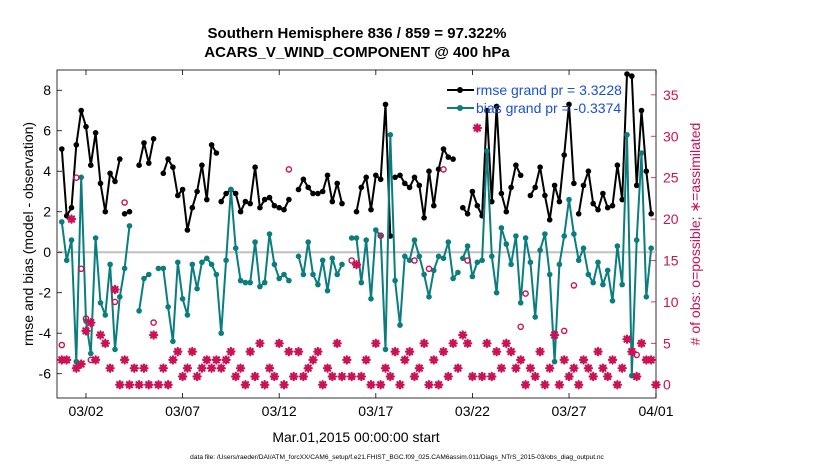 This screenshot has width=830, height=470. I want to click on rmse-line-segment, so click(146, 152).